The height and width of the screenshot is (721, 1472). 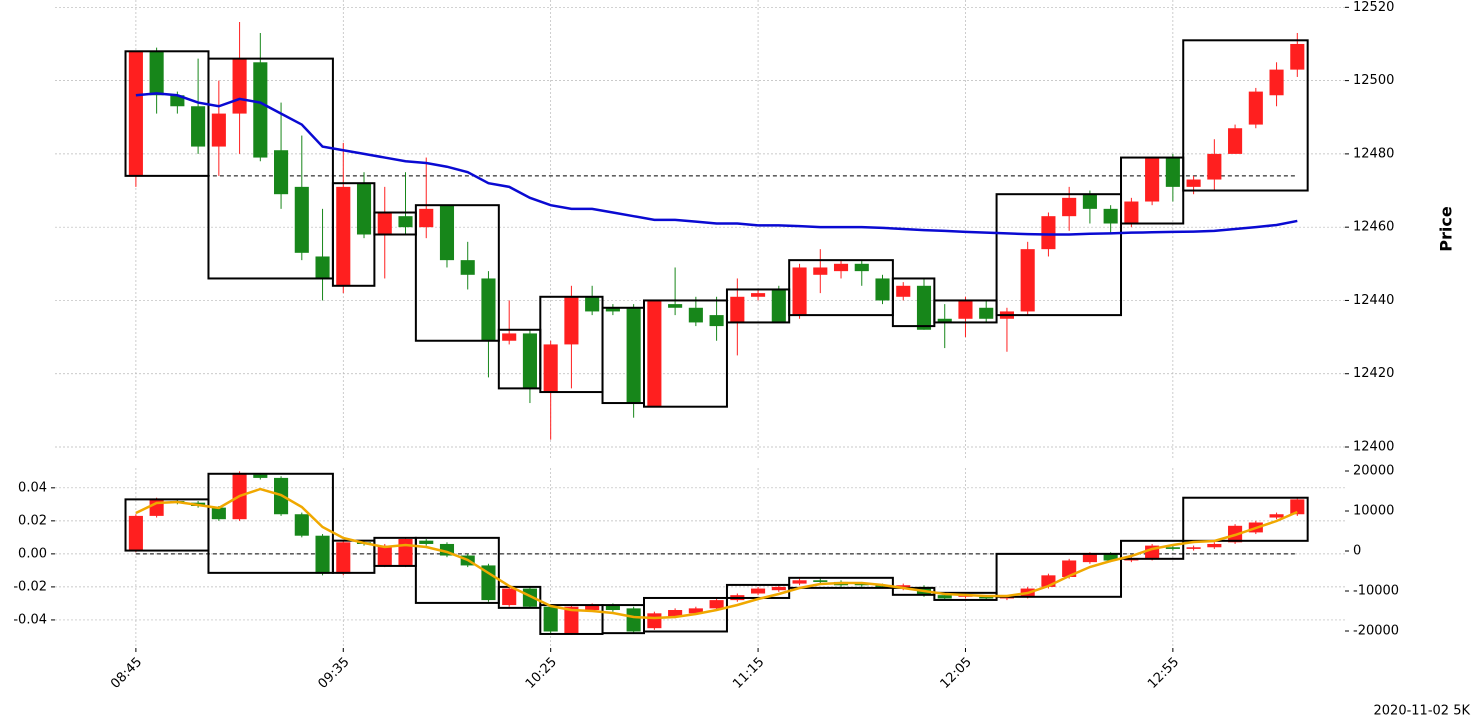 I want to click on y-tick-label: 0.02, so click(x=32, y=520).